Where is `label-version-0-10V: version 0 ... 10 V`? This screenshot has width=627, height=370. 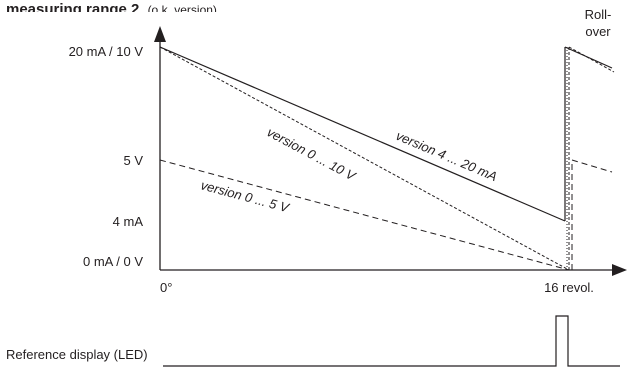
label-version-0-10V: version 0 ... 10 V is located at coordinates (312, 154).